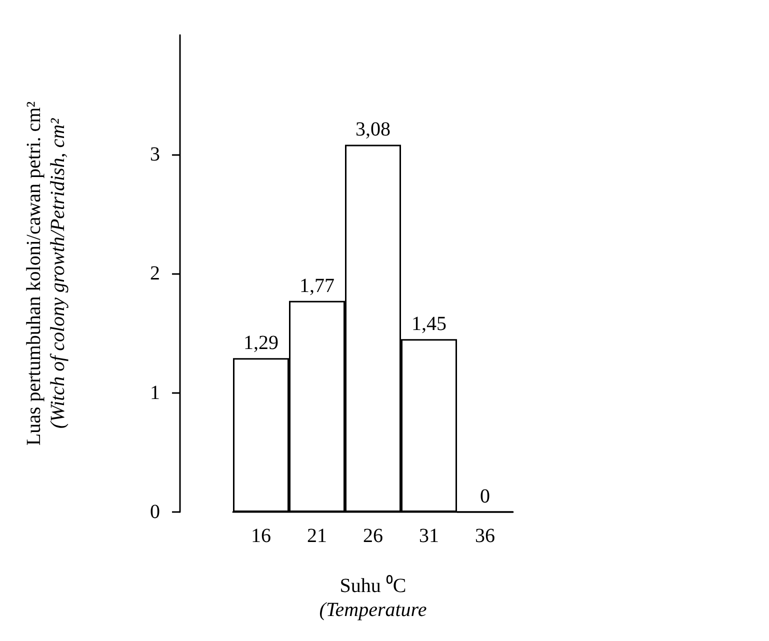 The height and width of the screenshot is (641, 769). What do you see at coordinates (155, 512) in the screenshot?
I see `y-tick-label: 0` at bounding box center [155, 512].